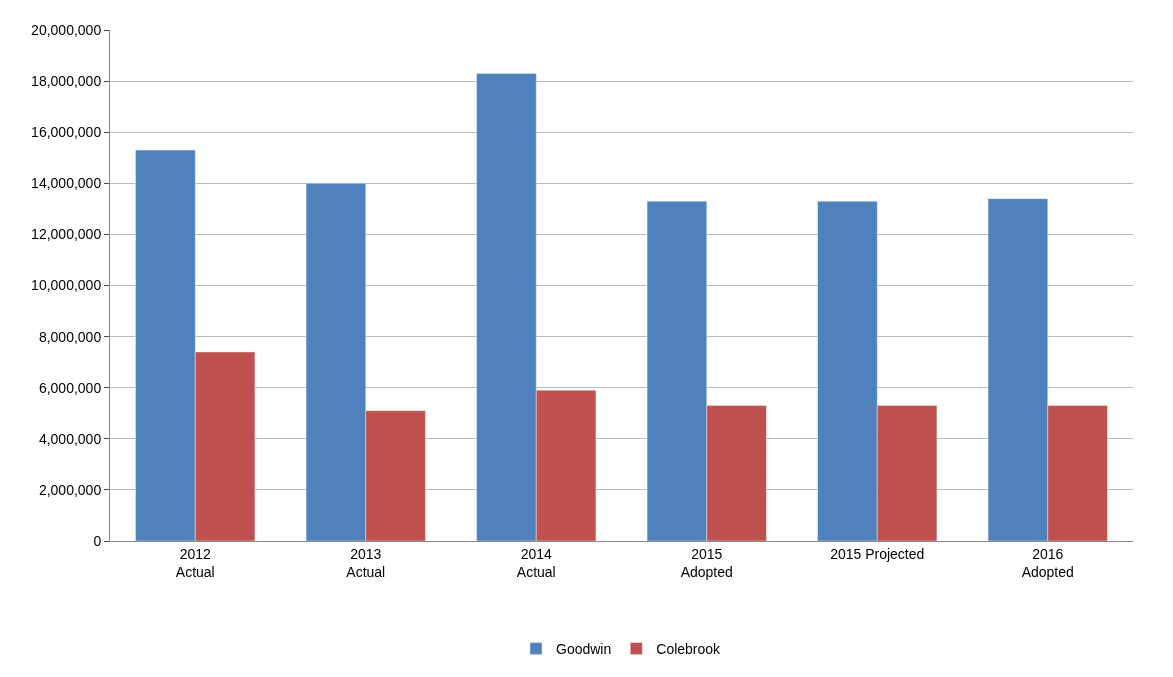 The height and width of the screenshot is (677, 1173). What do you see at coordinates (70, 336) in the screenshot?
I see `y-tick-label: 8,000,000` at bounding box center [70, 336].